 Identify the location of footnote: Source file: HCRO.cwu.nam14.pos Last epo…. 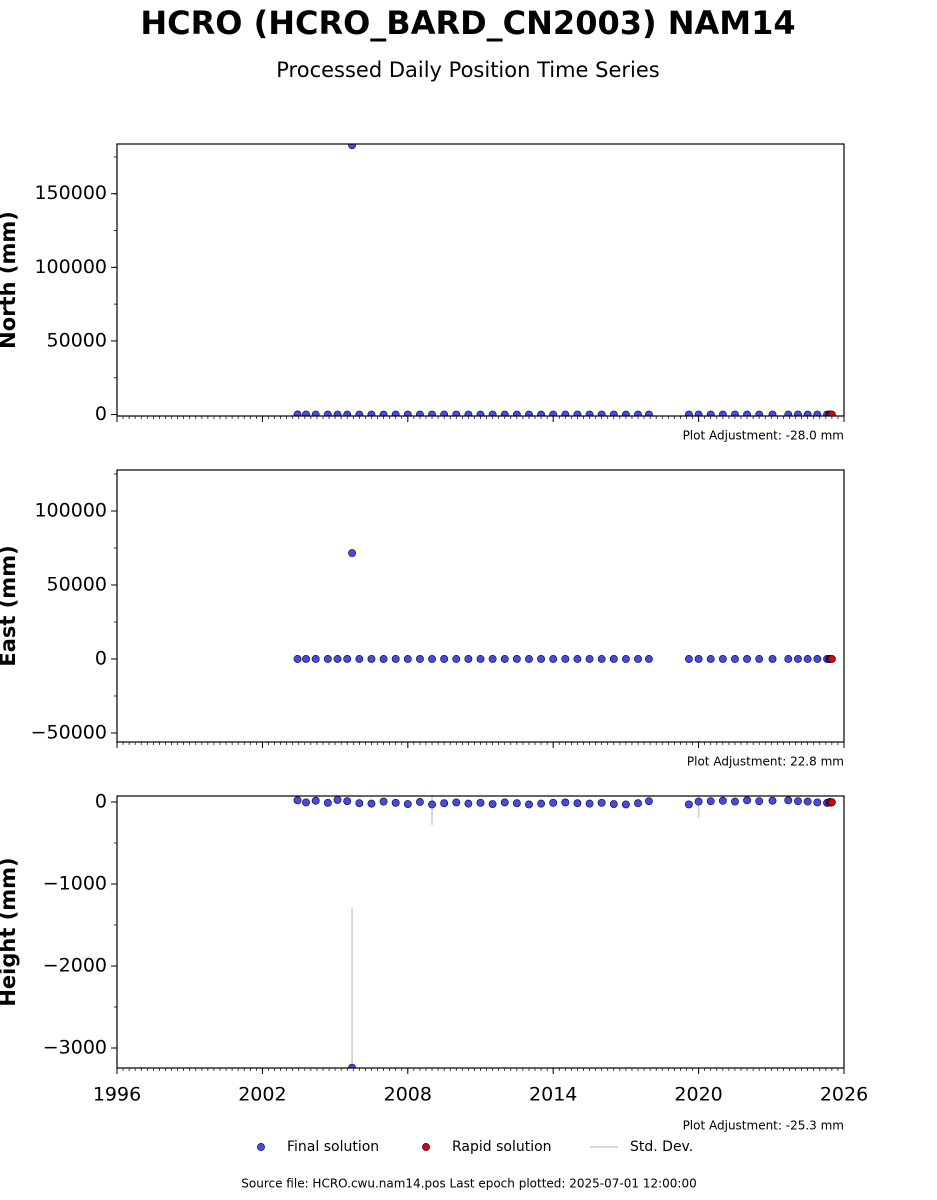
(468, 1184).